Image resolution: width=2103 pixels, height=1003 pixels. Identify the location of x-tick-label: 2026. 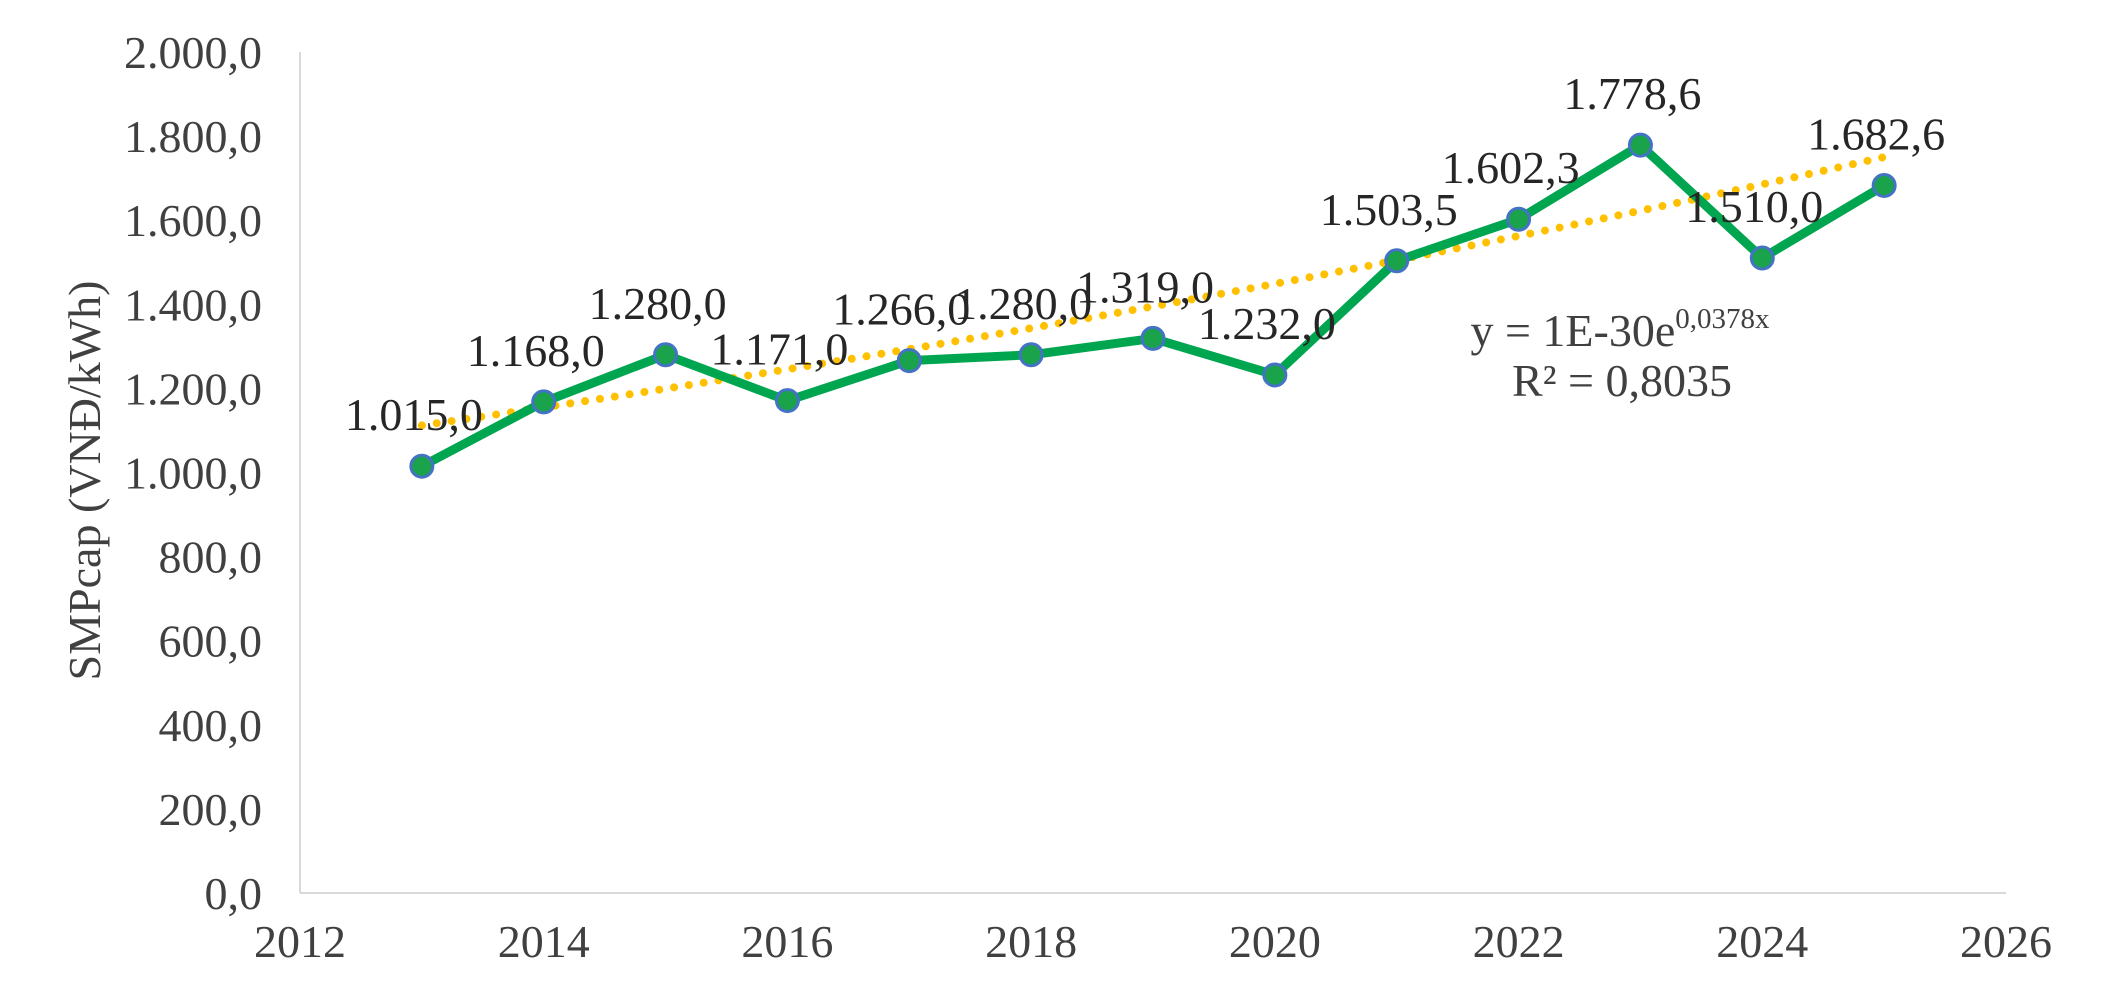
(2006, 941).